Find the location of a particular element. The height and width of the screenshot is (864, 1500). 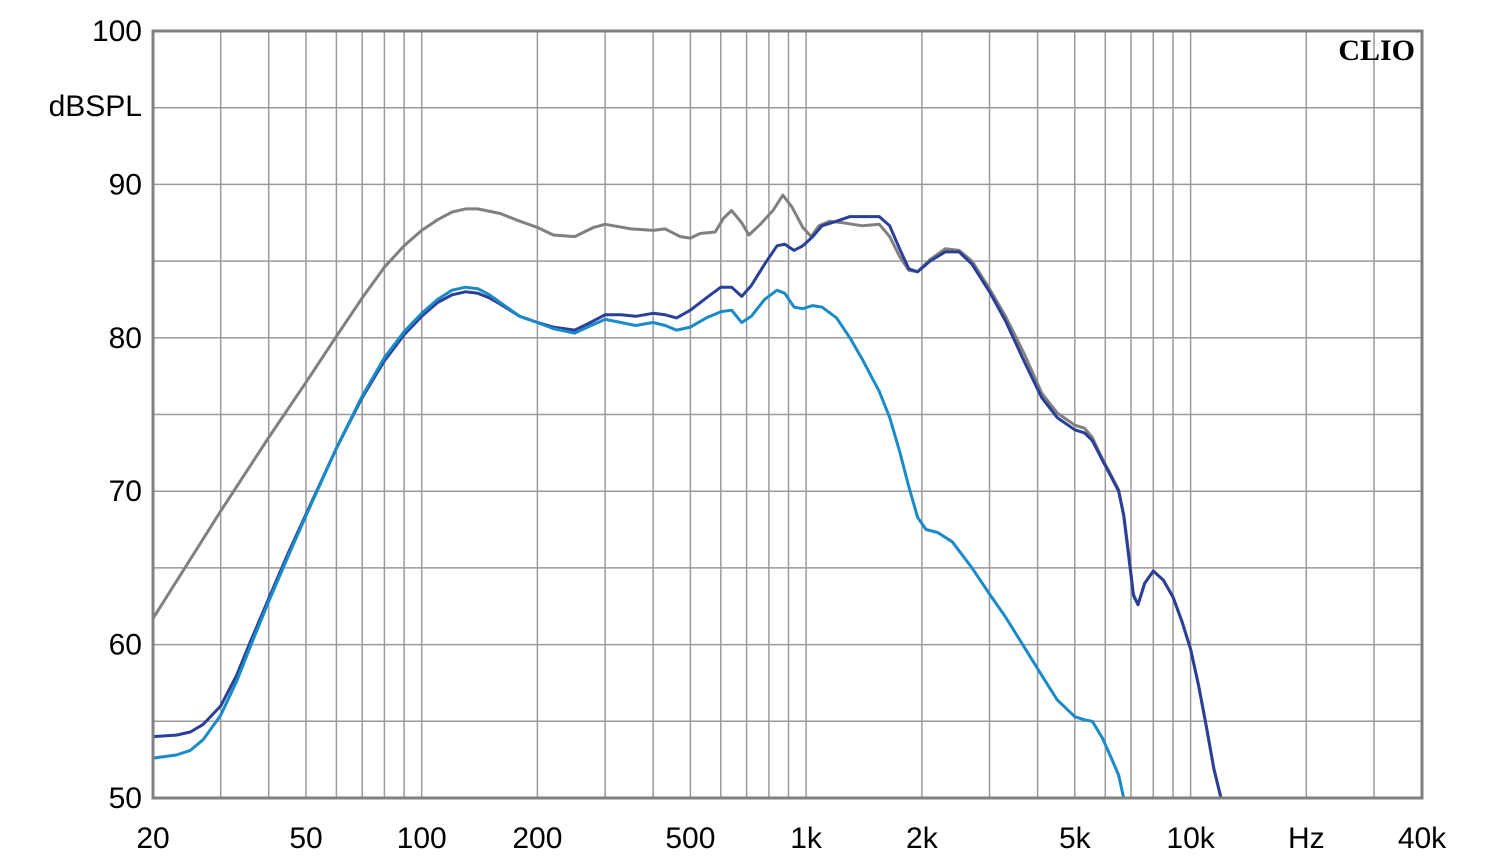

x-tick-label: 500 is located at coordinates (690, 838).